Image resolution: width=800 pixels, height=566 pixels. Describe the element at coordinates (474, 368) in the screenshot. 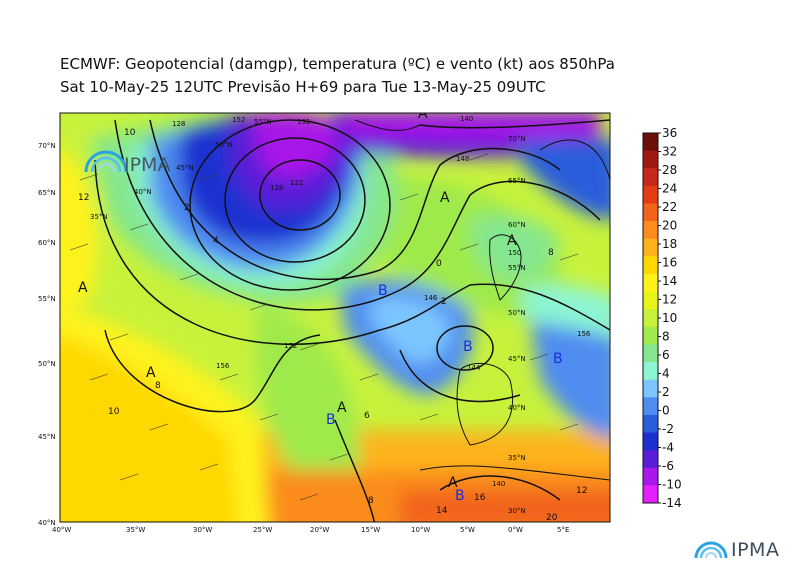

I see `contour-label: 144` at that location.